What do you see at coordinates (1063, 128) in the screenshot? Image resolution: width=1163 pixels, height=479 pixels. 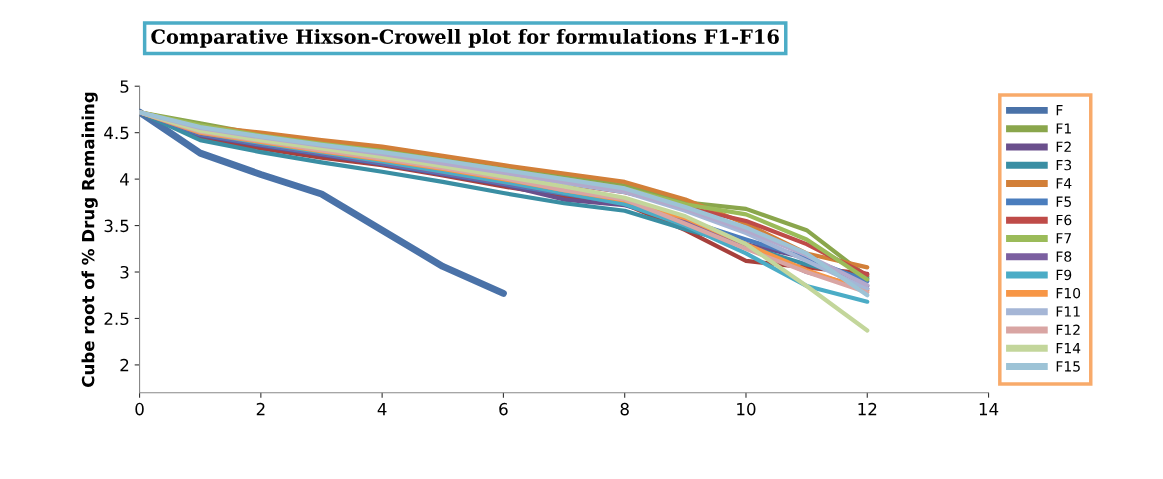 I see `legend-label: F1` at bounding box center [1063, 128].